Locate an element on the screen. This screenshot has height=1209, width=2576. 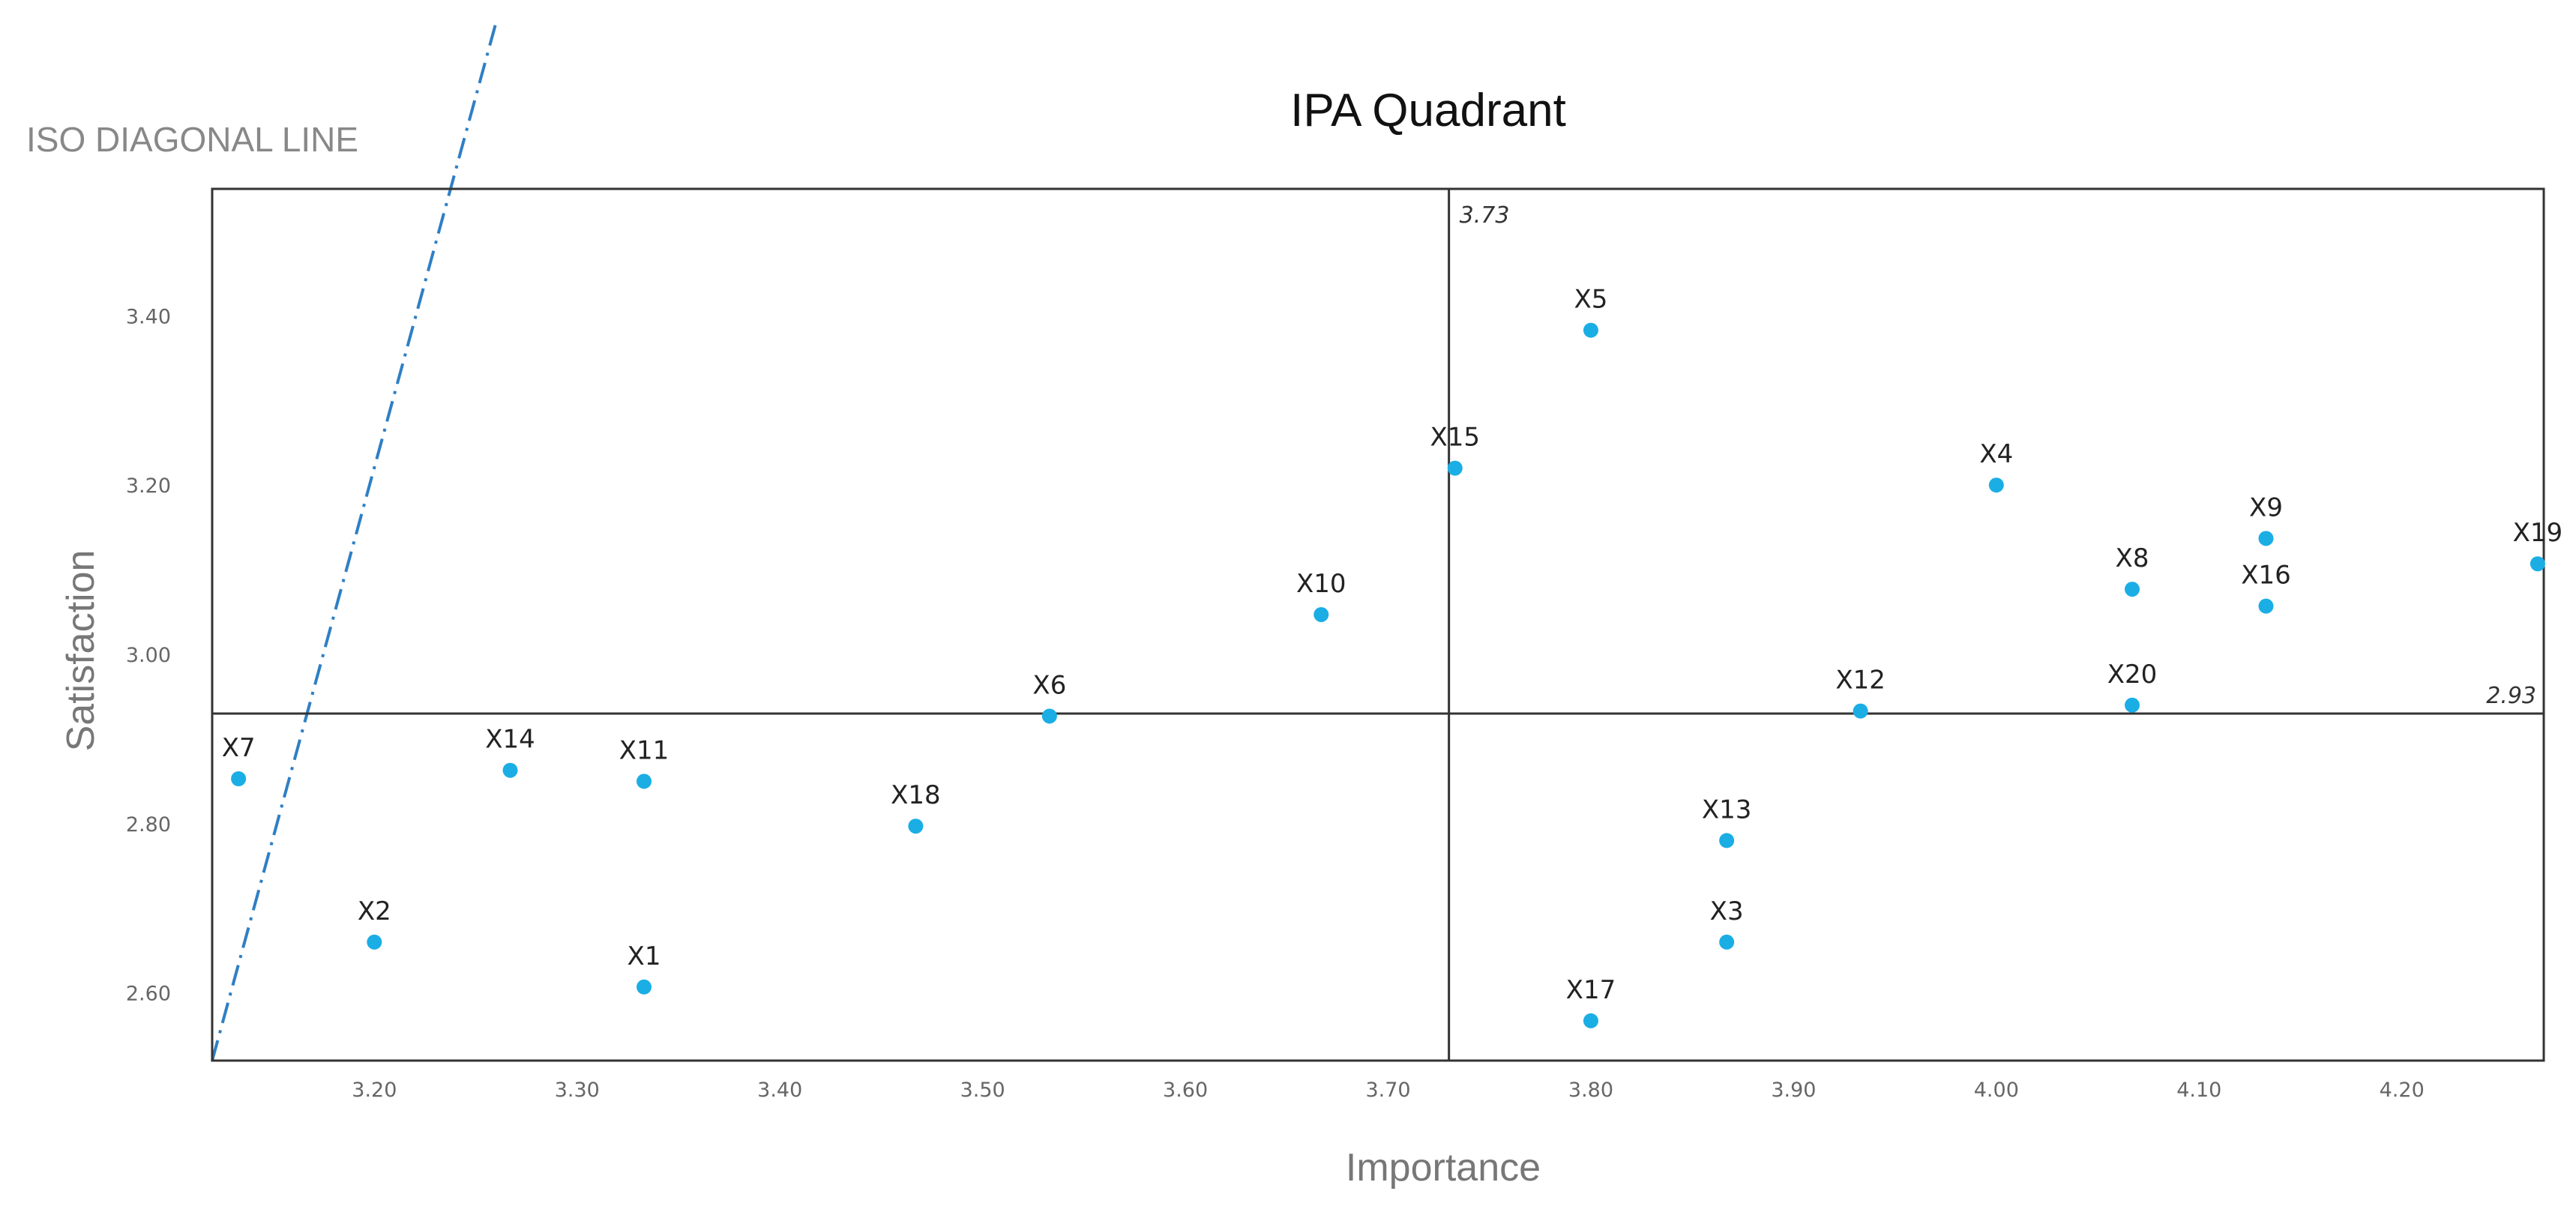
data-point-label: X13 is located at coordinates (1727, 809).